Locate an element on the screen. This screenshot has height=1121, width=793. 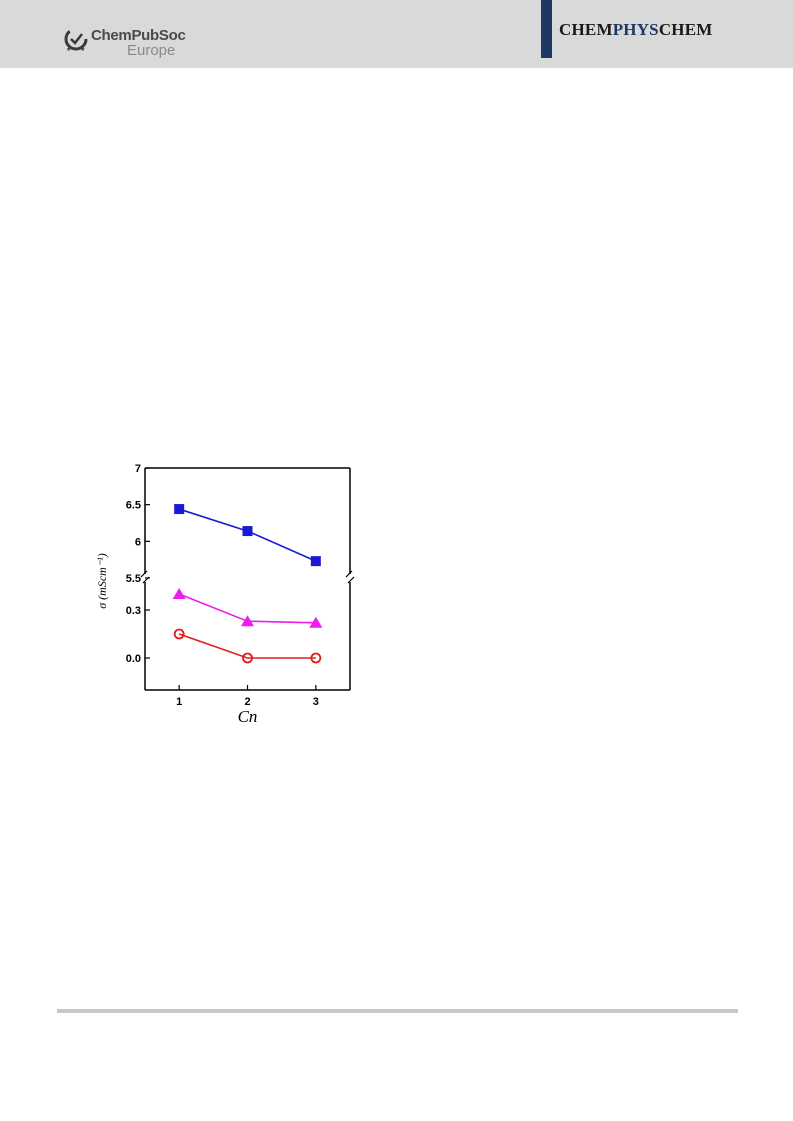
journal-title-part3: CHEM is located at coordinates (685, 29).